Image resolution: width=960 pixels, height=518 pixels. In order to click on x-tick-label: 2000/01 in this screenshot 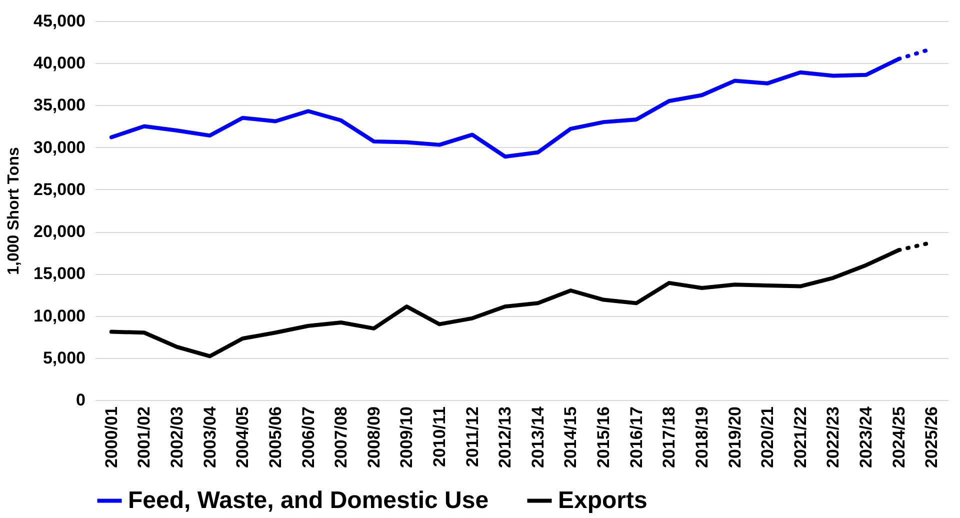, I will do `click(111, 437)`.